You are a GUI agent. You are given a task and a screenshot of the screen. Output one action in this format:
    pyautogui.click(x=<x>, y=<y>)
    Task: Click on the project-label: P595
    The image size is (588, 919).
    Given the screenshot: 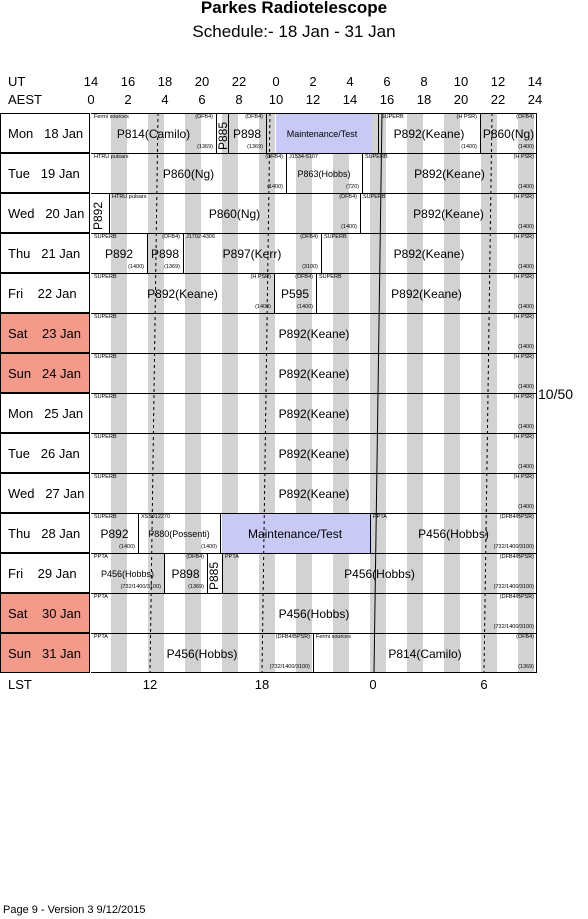 What is the action you would take?
    pyautogui.click(x=295, y=294)
    